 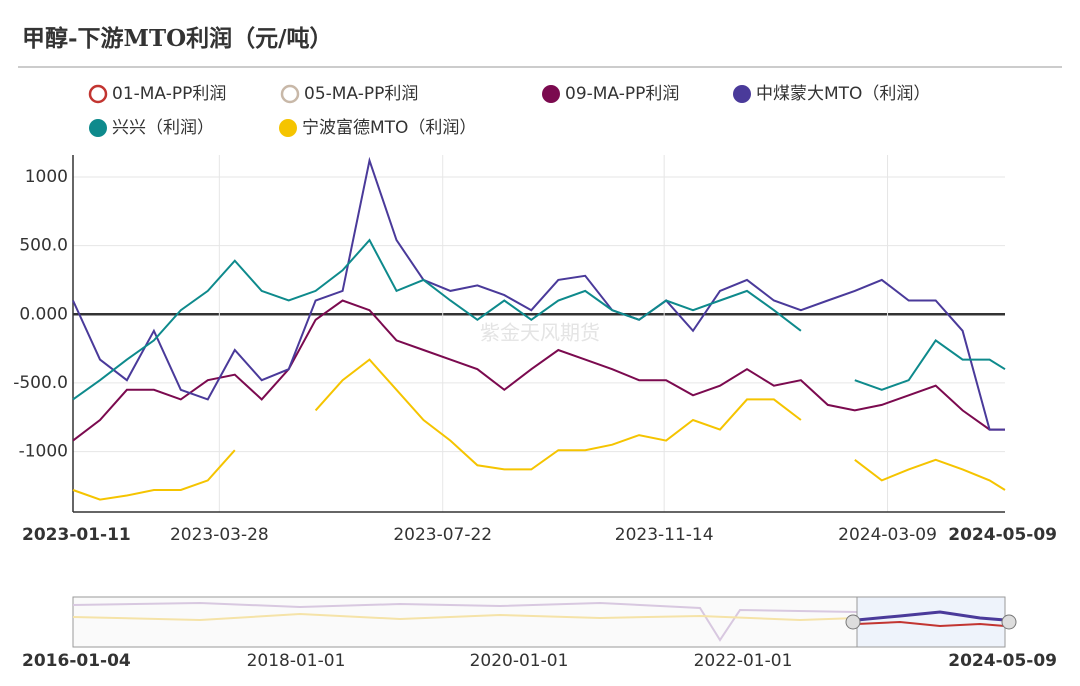 I want to click on y-tick-label: -1000, so click(x=43, y=452).